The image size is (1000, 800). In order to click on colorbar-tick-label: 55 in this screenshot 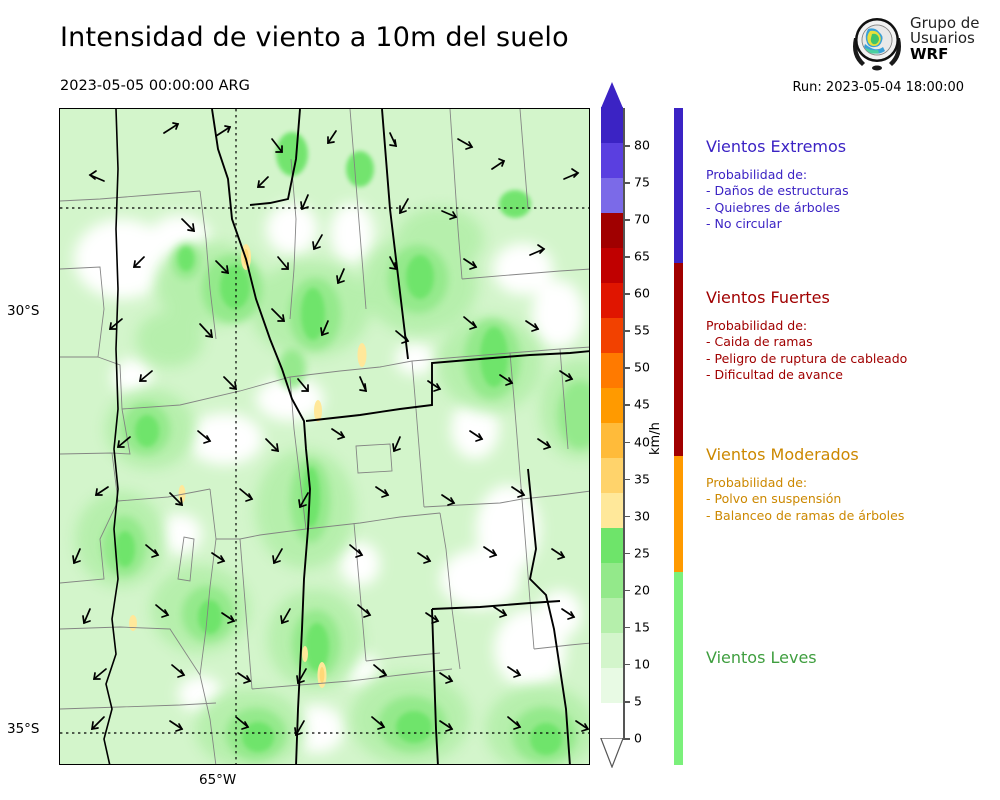, I will do `click(642, 330)`.